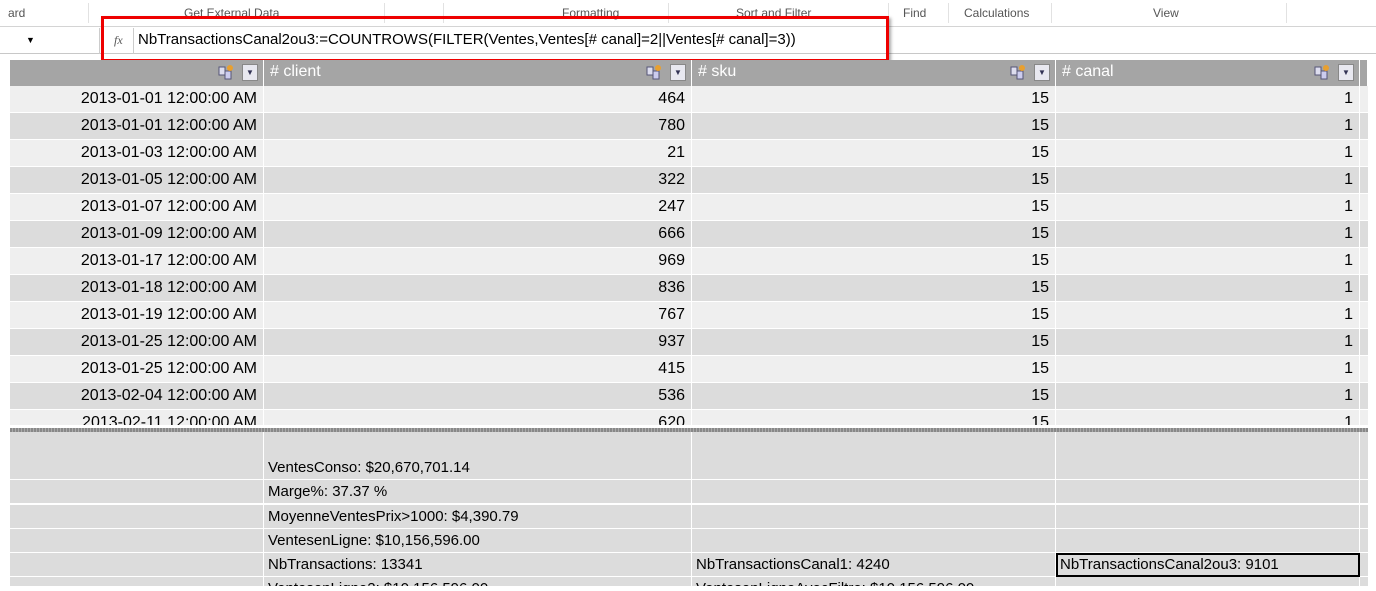 Image resolution: width=1376 pixels, height=591 pixels. I want to click on column-header-sku: # sku ▼, so click(874, 73).